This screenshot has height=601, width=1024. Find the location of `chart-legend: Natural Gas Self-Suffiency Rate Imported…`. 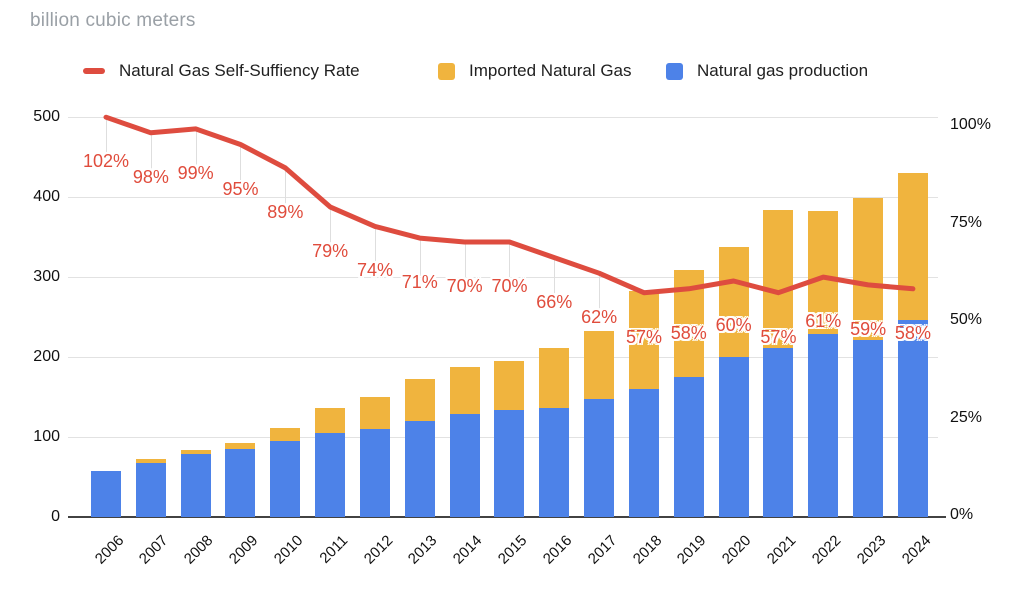

chart-legend: Natural Gas Self-Suffiency Rate Imported… is located at coordinates (512, 71).